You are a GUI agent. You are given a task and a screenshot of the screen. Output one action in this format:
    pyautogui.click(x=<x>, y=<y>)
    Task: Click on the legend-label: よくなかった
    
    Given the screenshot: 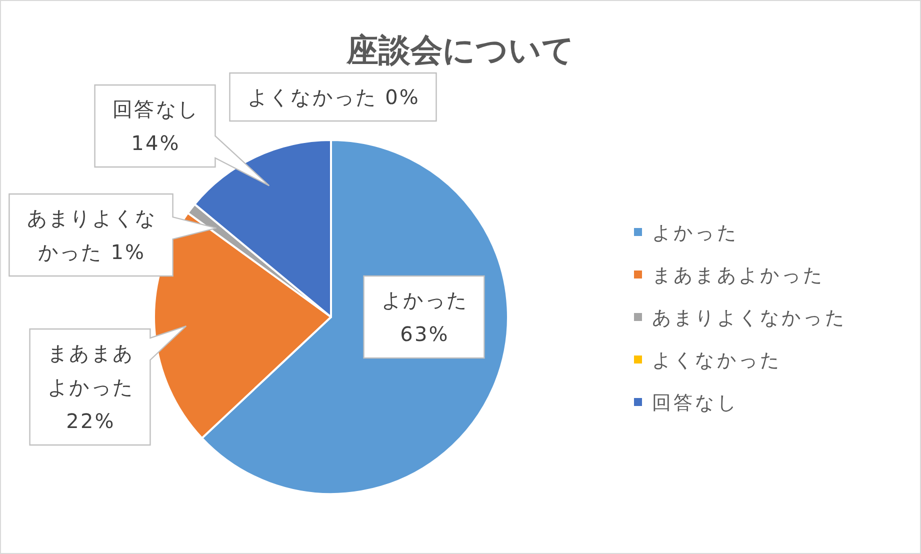 What is the action you would take?
    pyautogui.click(x=717, y=361)
    